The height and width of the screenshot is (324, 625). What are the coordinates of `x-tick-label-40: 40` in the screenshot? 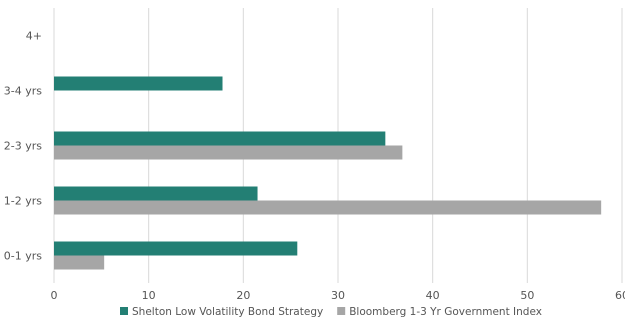 It's located at (433, 295).